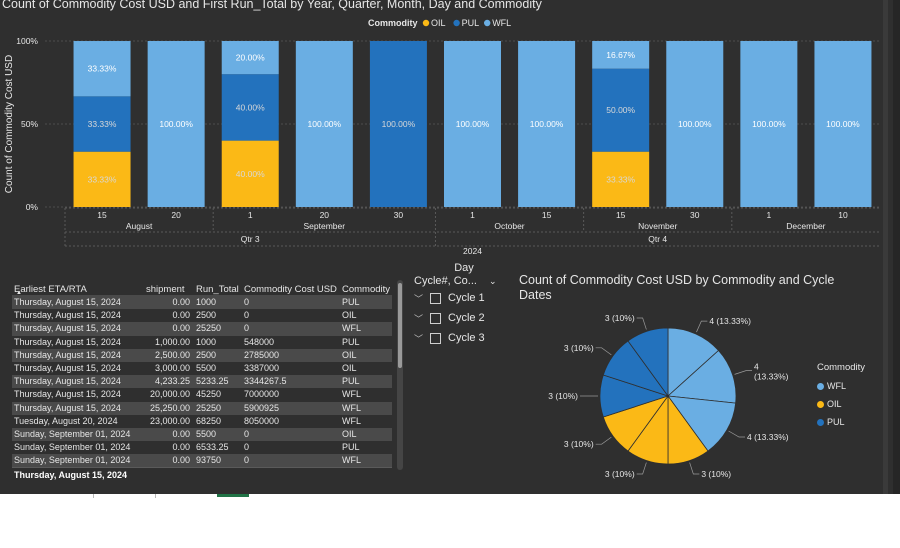 The width and height of the screenshot is (900, 548). I want to click on slicer-header: Cycle#, Co... ⌄, so click(464, 281).